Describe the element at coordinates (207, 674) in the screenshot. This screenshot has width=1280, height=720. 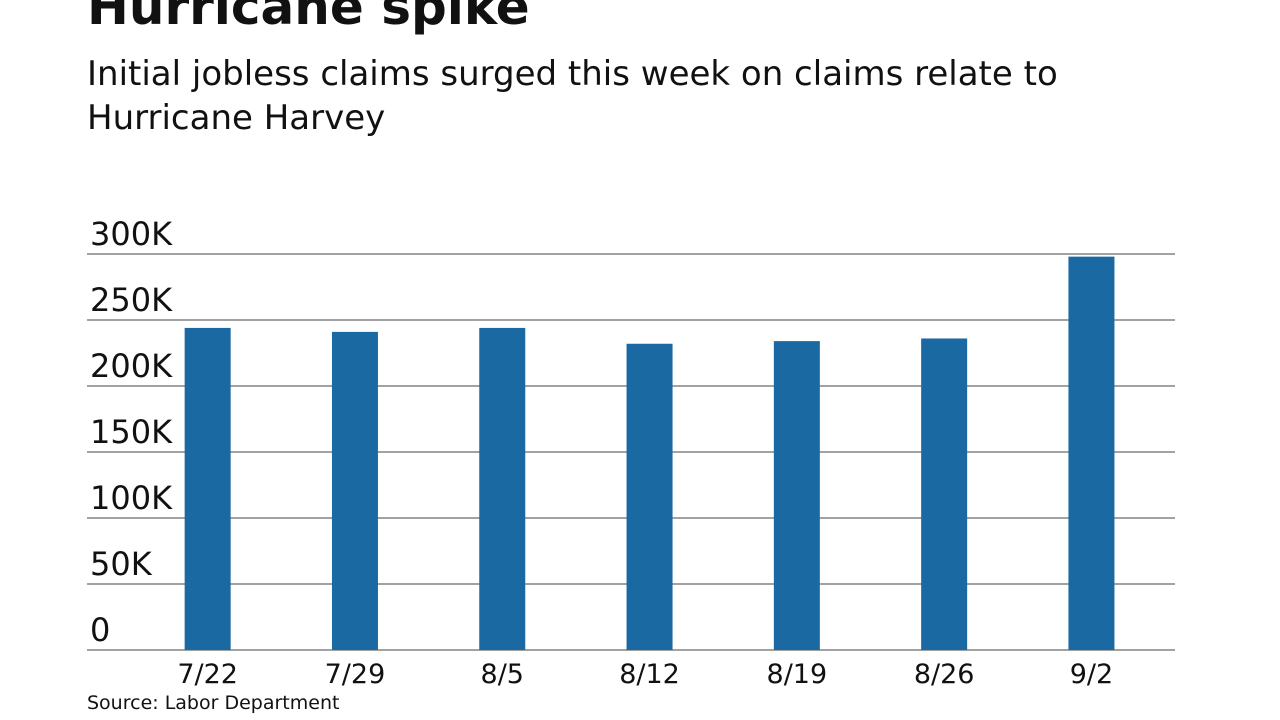
I see `x-tick-label: 7/22` at that location.